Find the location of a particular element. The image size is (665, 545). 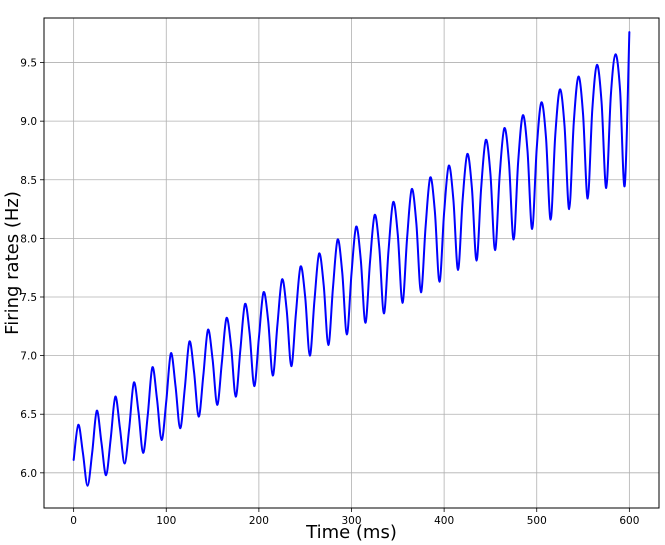

y-tick-label: 8.0 is located at coordinates (28, 239).